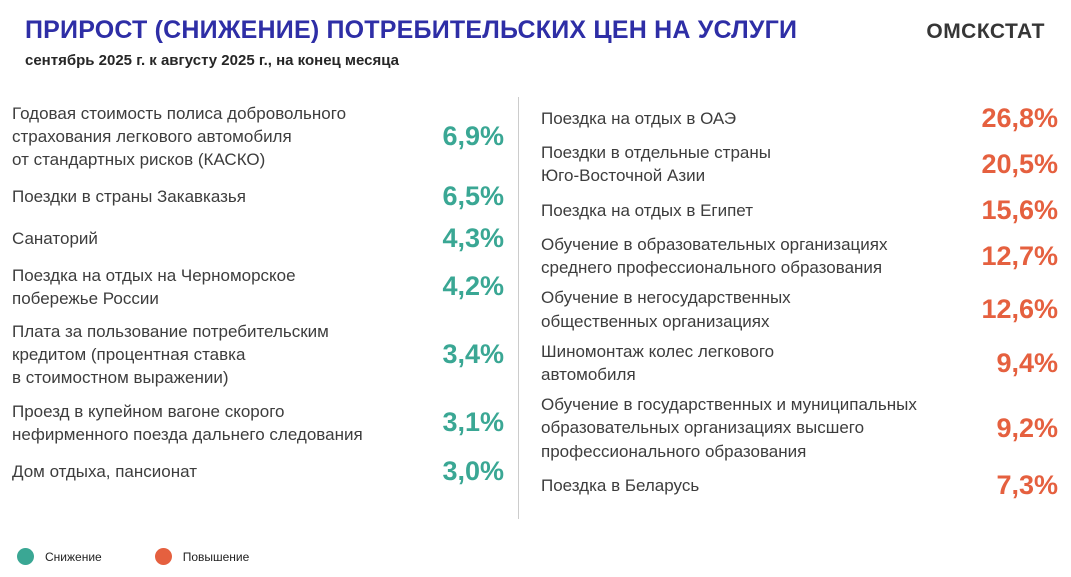 Image resolution: width=1071 pixels, height=577 pixels. Describe the element at coordinates (620, 485) in the screenshot. I see `service-label: Поездка в Беларусь` at that location.